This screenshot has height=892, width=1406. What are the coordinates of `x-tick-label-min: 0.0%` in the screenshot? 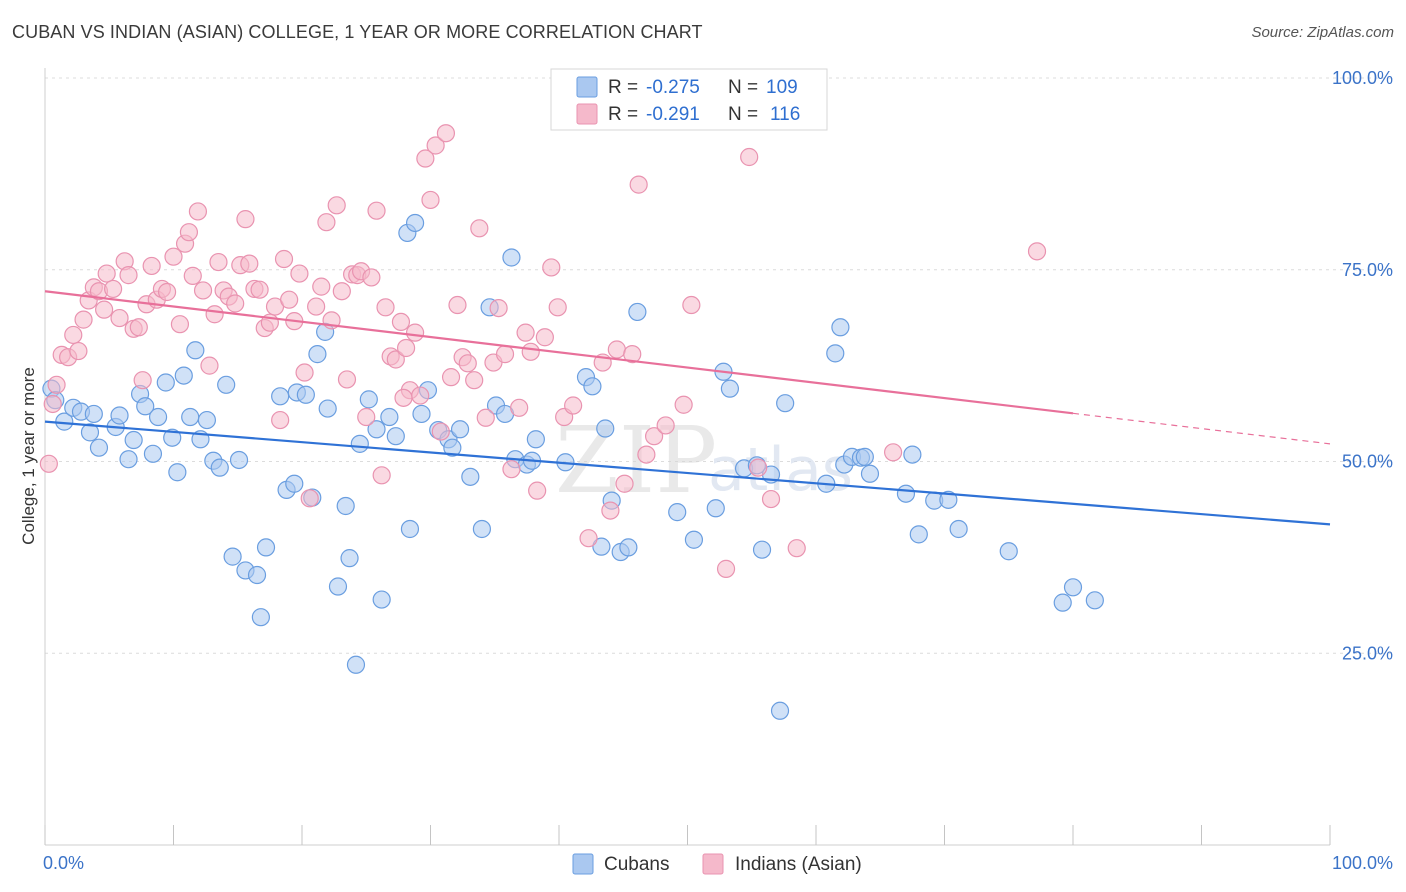 It's located at (63, 863).